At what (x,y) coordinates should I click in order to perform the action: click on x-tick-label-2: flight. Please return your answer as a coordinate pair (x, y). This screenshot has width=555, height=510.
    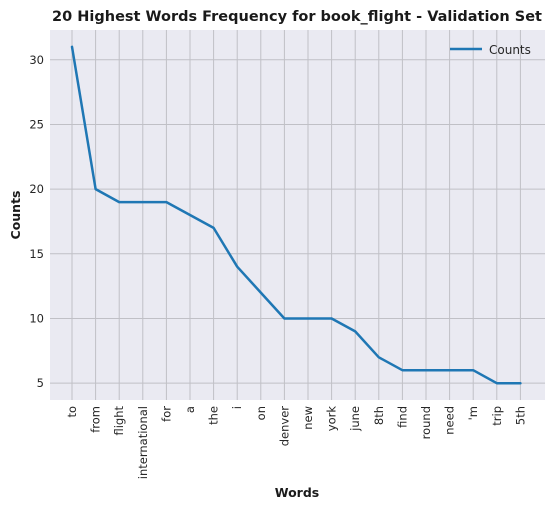
    Looking at the image, I should click on (119, 421).